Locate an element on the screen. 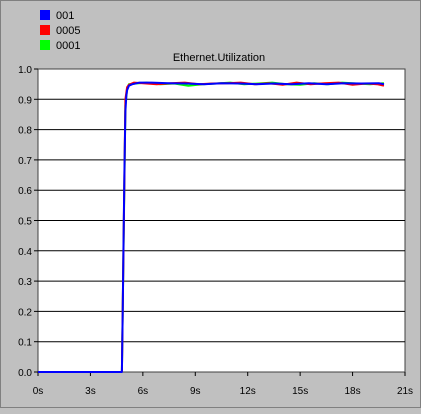  y-tick-label: 0.1 is located at coordinates (25, 343).